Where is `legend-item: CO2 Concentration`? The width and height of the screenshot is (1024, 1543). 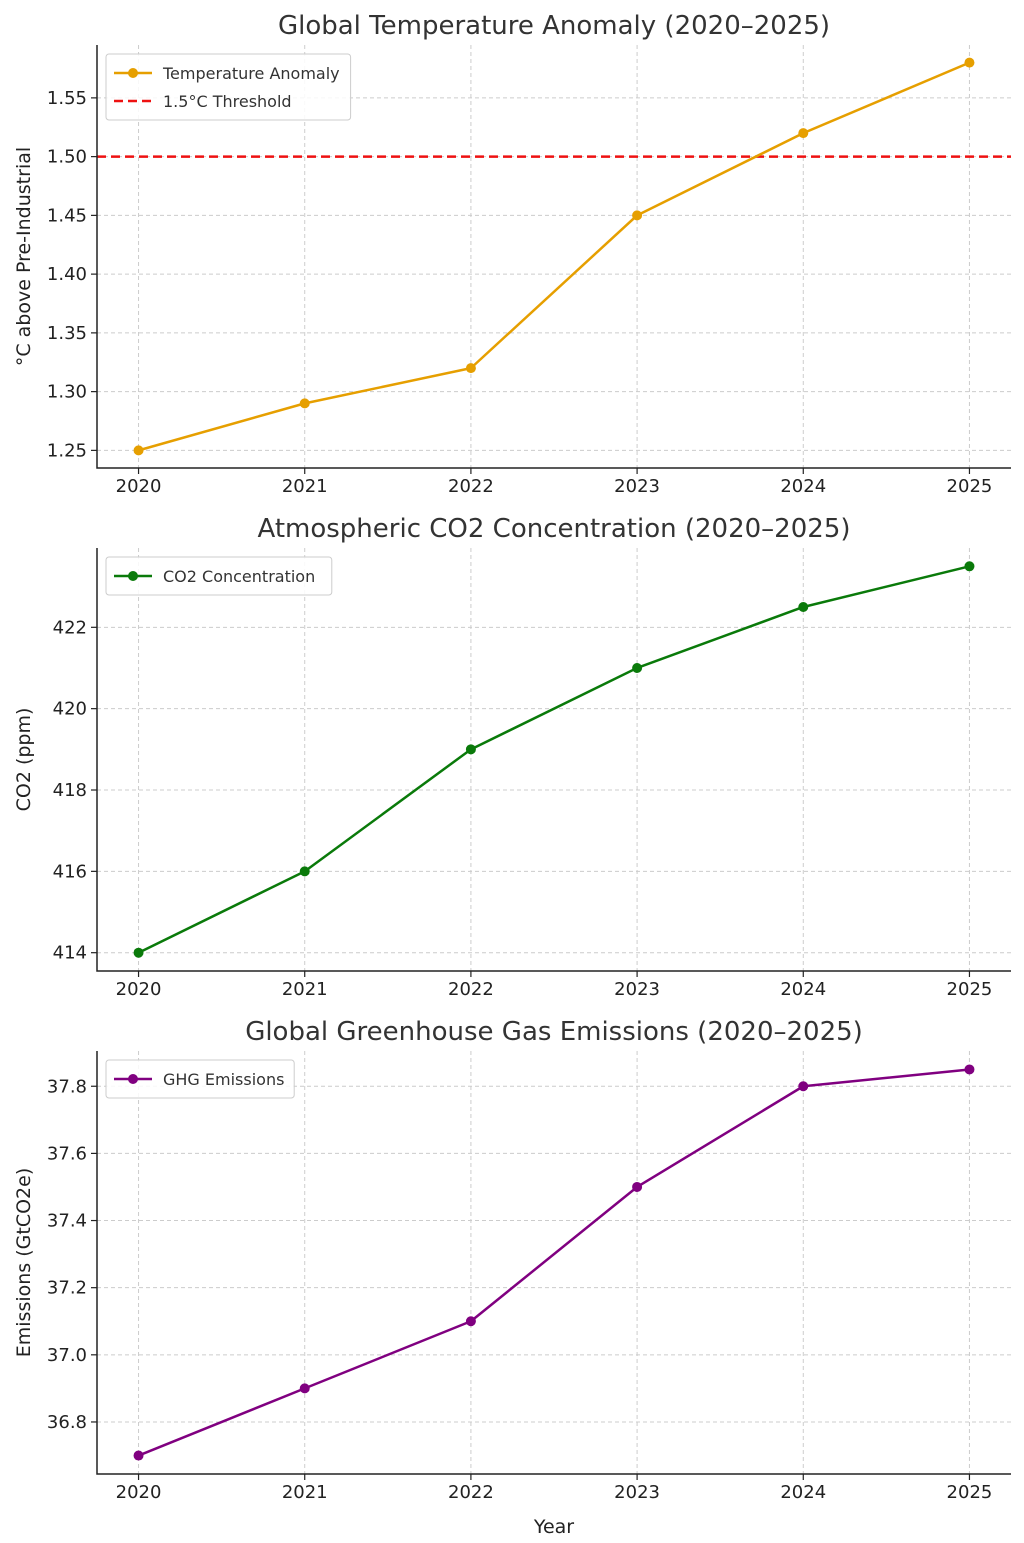
legend-item: CO2 Concentration is located at coordinates (214, 576).